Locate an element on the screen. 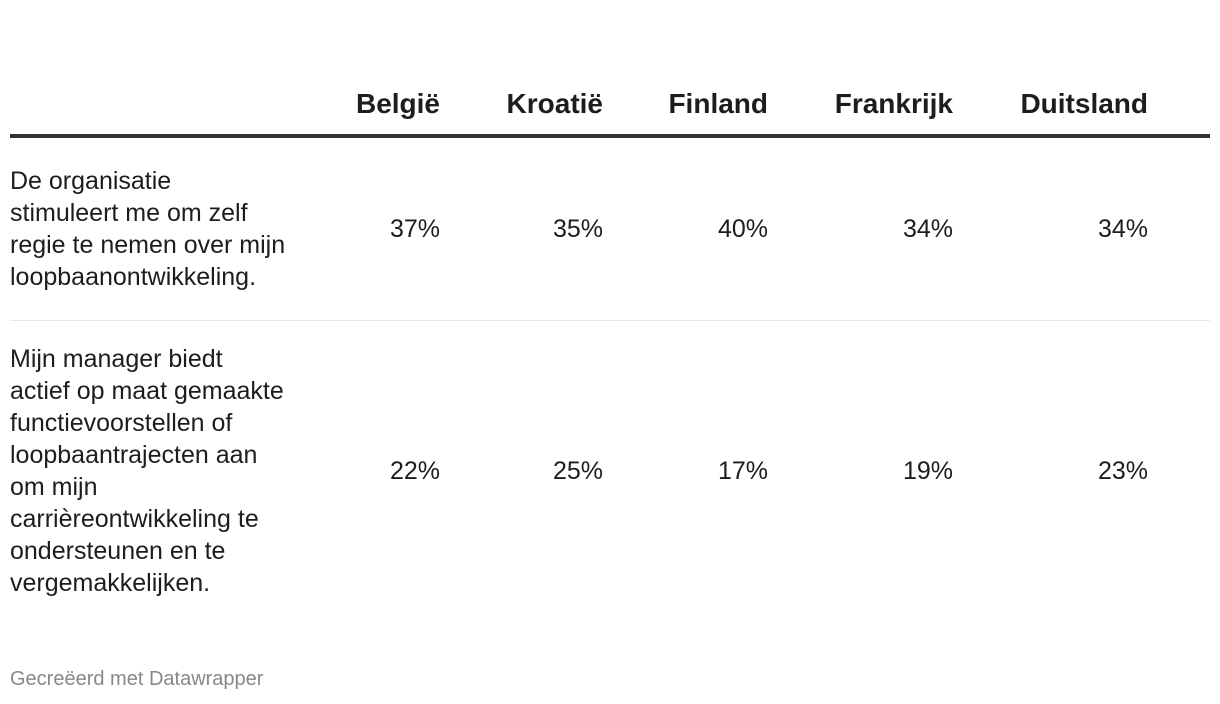 This screenshot has height=704, width=1220. table-cell: 23% is located at coordinates (1122, 470).